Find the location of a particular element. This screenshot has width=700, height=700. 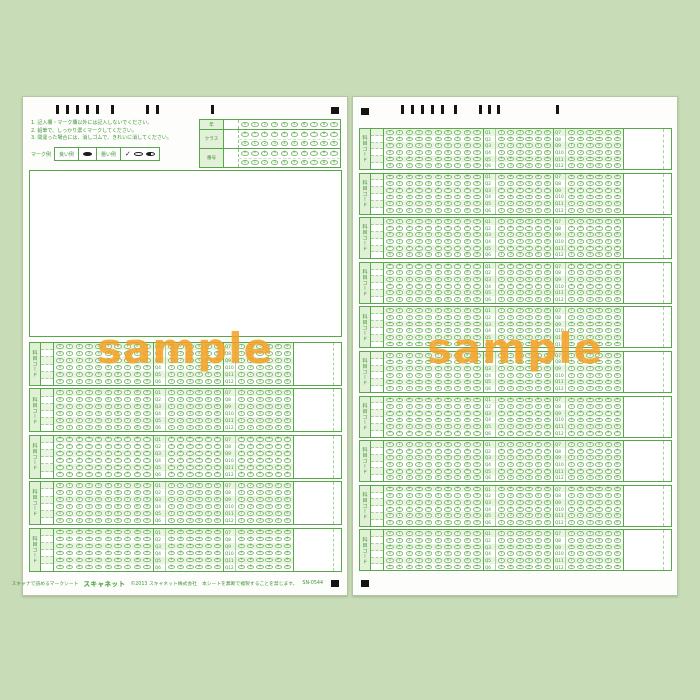

block-blank-area is located at coordinates (647, 282).